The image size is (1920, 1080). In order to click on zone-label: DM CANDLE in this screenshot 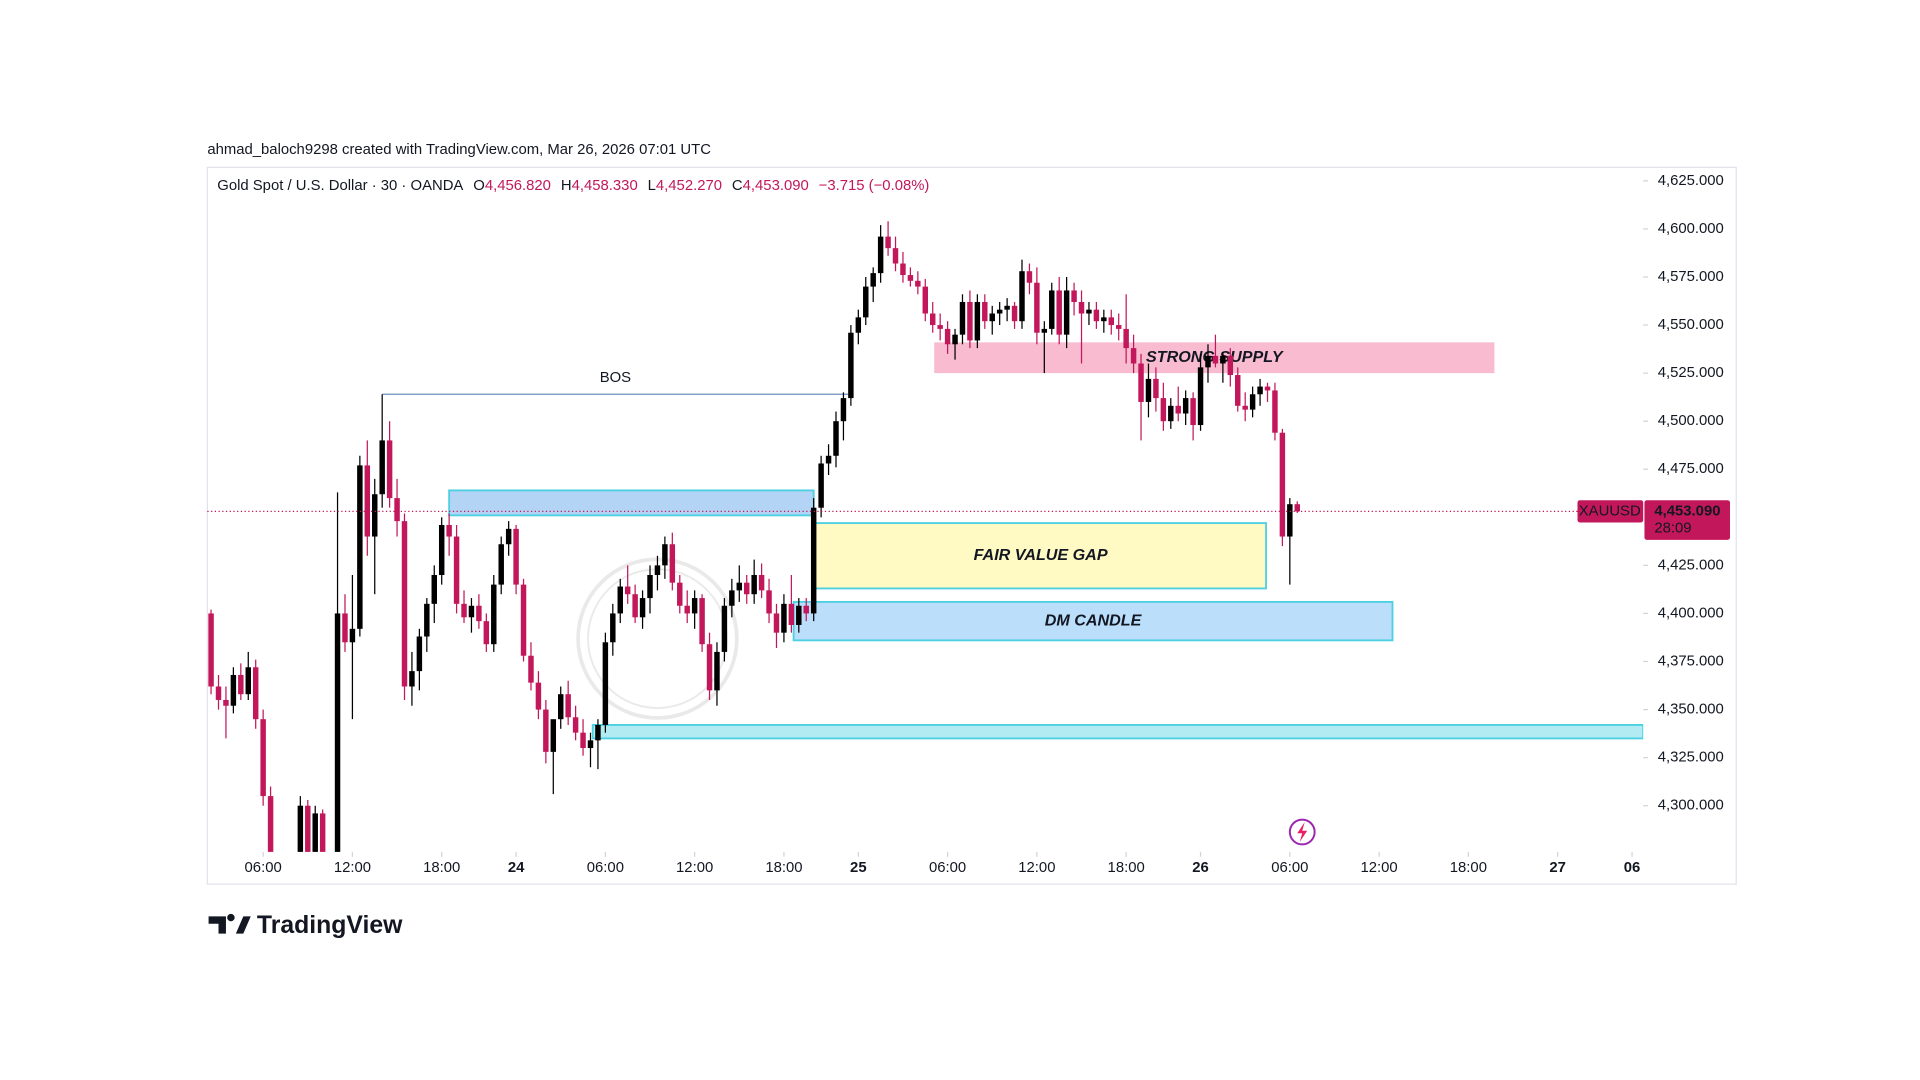, I will do `click(1094, 620)`.